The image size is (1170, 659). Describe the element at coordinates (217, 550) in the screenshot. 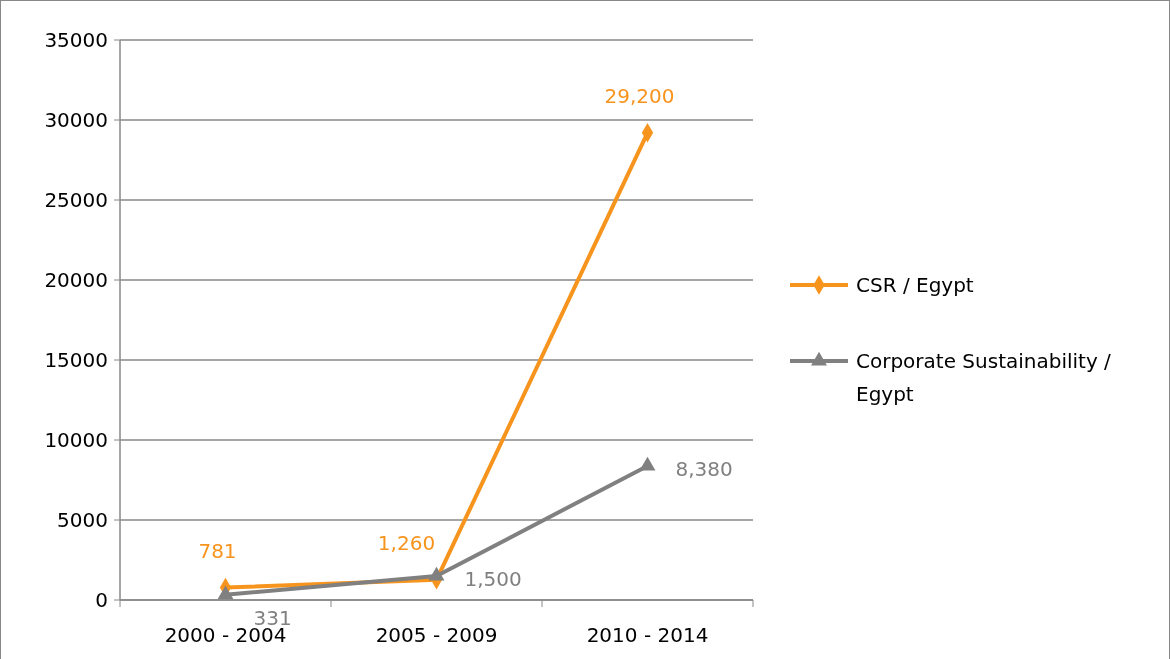

I see `data-label: 781` at that location.